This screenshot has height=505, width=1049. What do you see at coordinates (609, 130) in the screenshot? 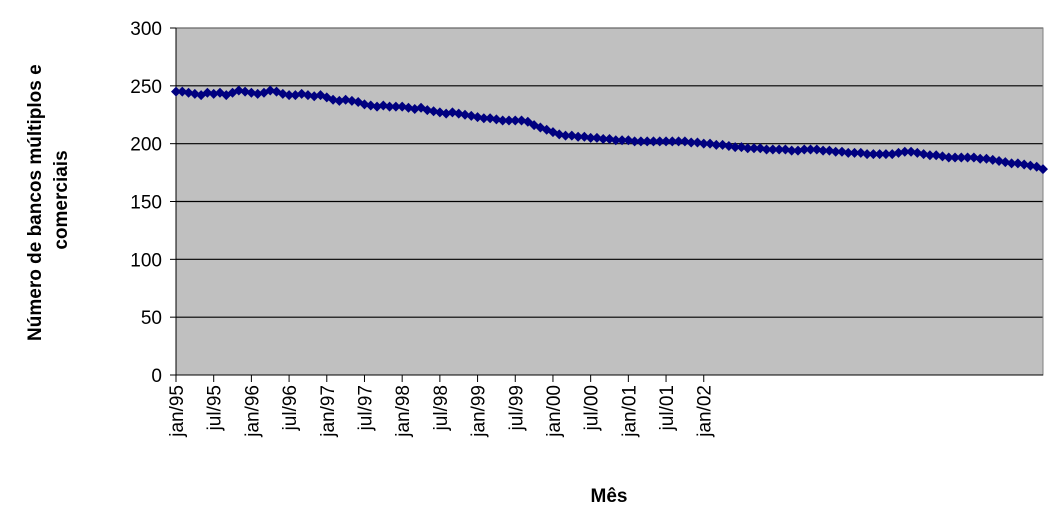
I see `series-layer` at bounding box center [609, 130].